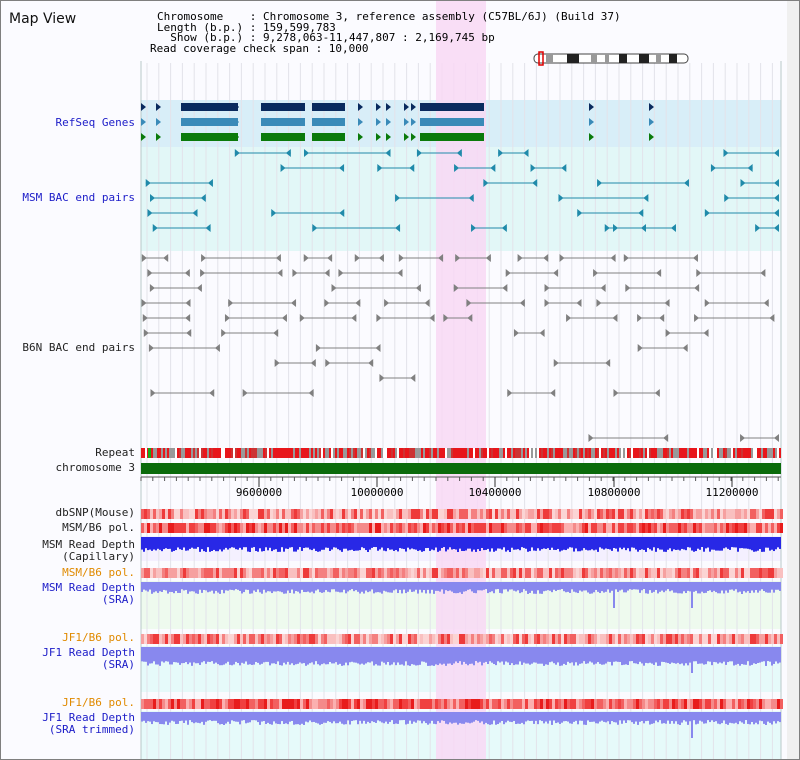  What do you see at coordinates (95, 467) in the screenshot?
I see `track-label-chromosome: chromosome 3` at bounding box center [95, 467].